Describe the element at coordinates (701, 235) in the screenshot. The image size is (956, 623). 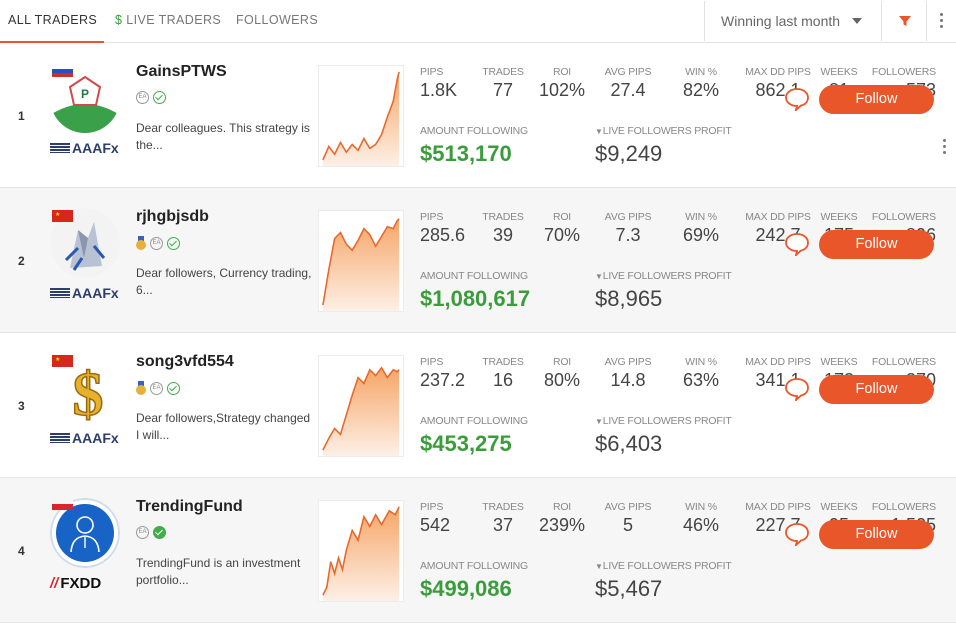
I see `stat-value-win: 69%` at that location.